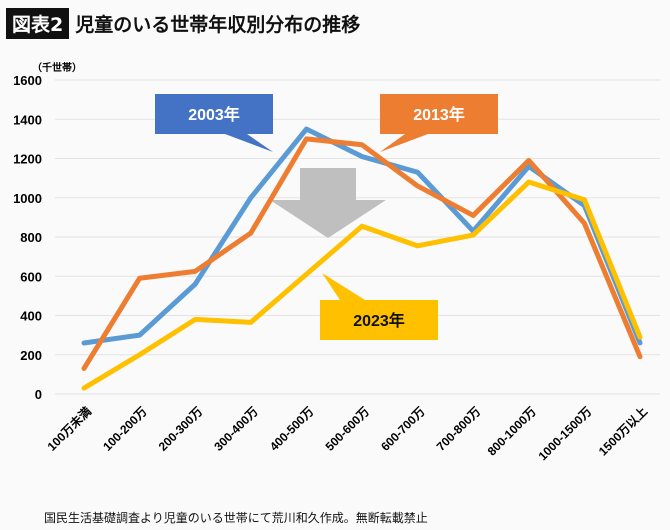  I want to click on y-tick-label: 200, so click(31, 355).